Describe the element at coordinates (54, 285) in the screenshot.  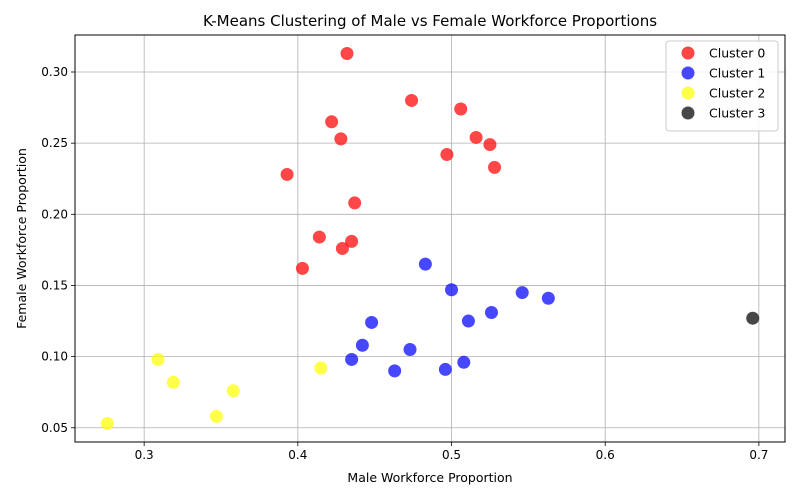
I see `y-tick-label: 0.15` at that location.